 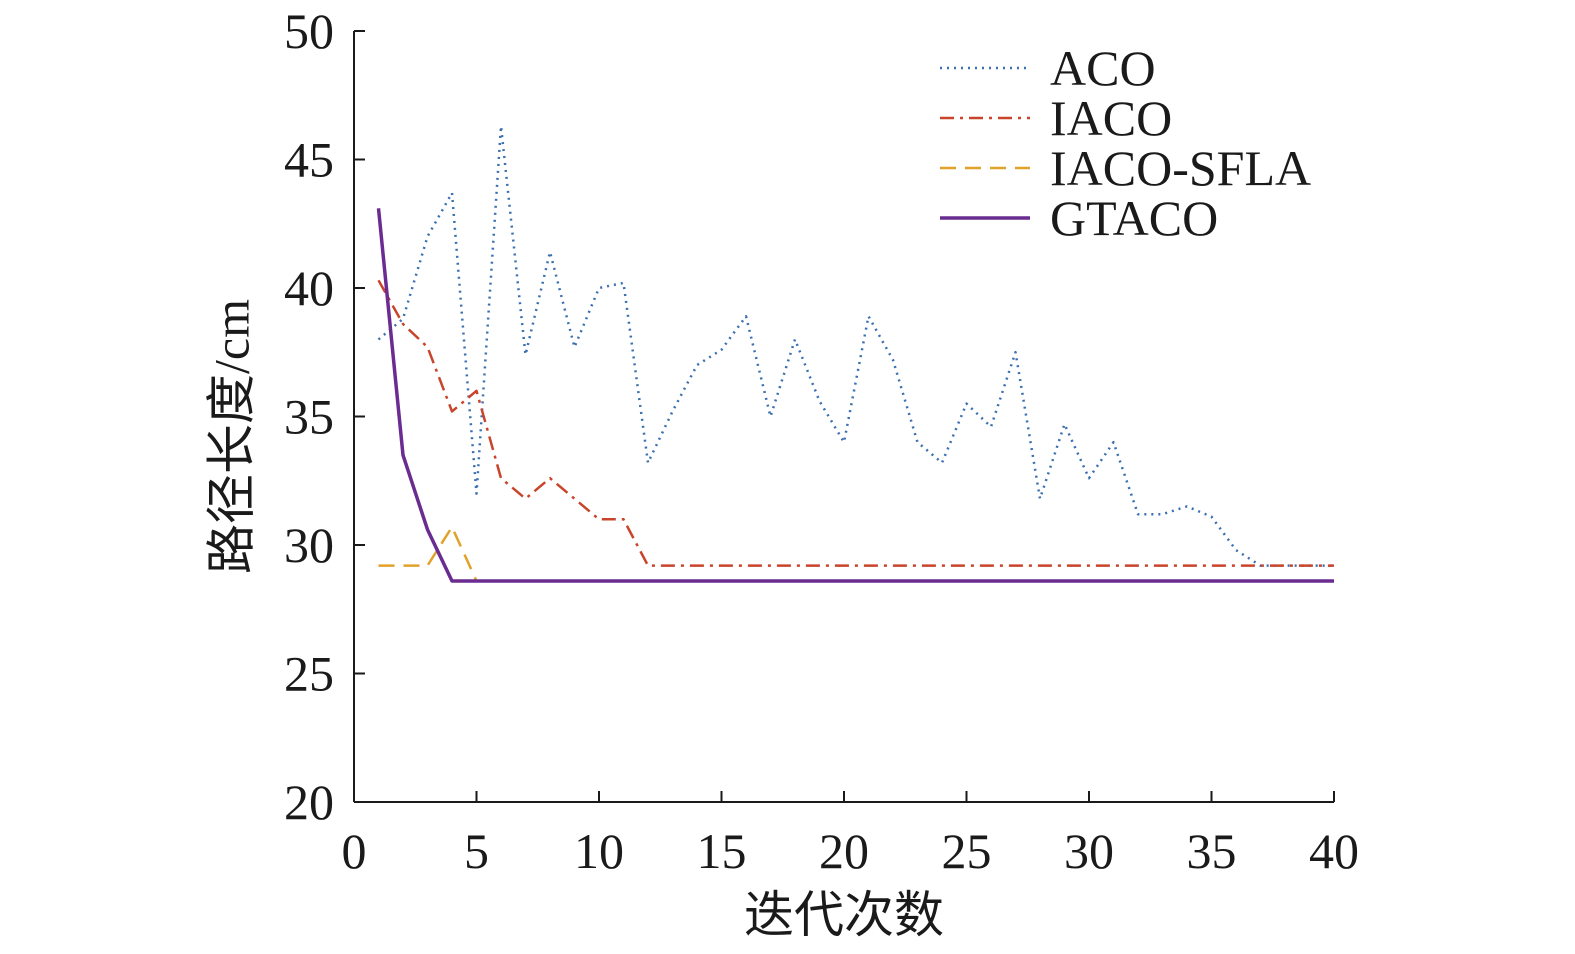 I want to click on x-axis-title: 迭代次数, so click(x=844, y=915).